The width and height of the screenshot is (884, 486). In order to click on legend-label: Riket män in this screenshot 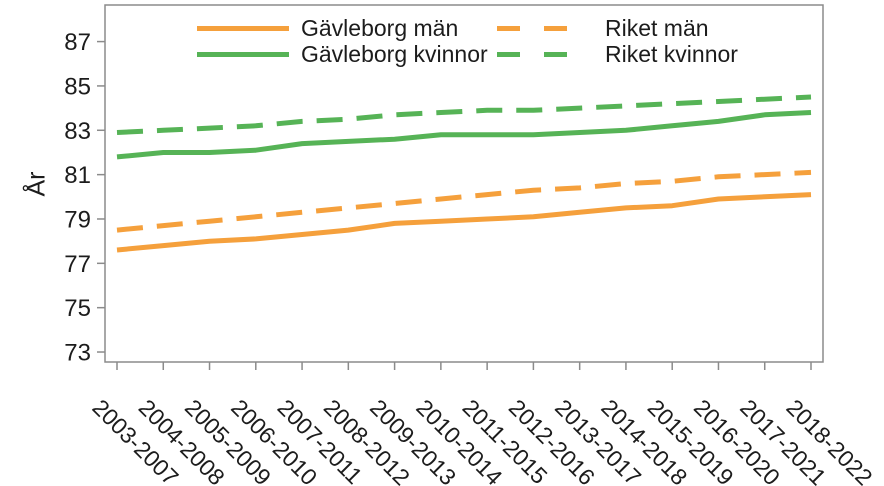, I will do `click(657, 27)`.